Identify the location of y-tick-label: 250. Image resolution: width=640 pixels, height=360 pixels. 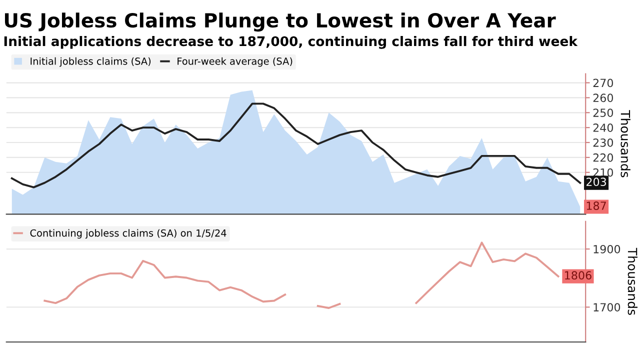
(603, 113).